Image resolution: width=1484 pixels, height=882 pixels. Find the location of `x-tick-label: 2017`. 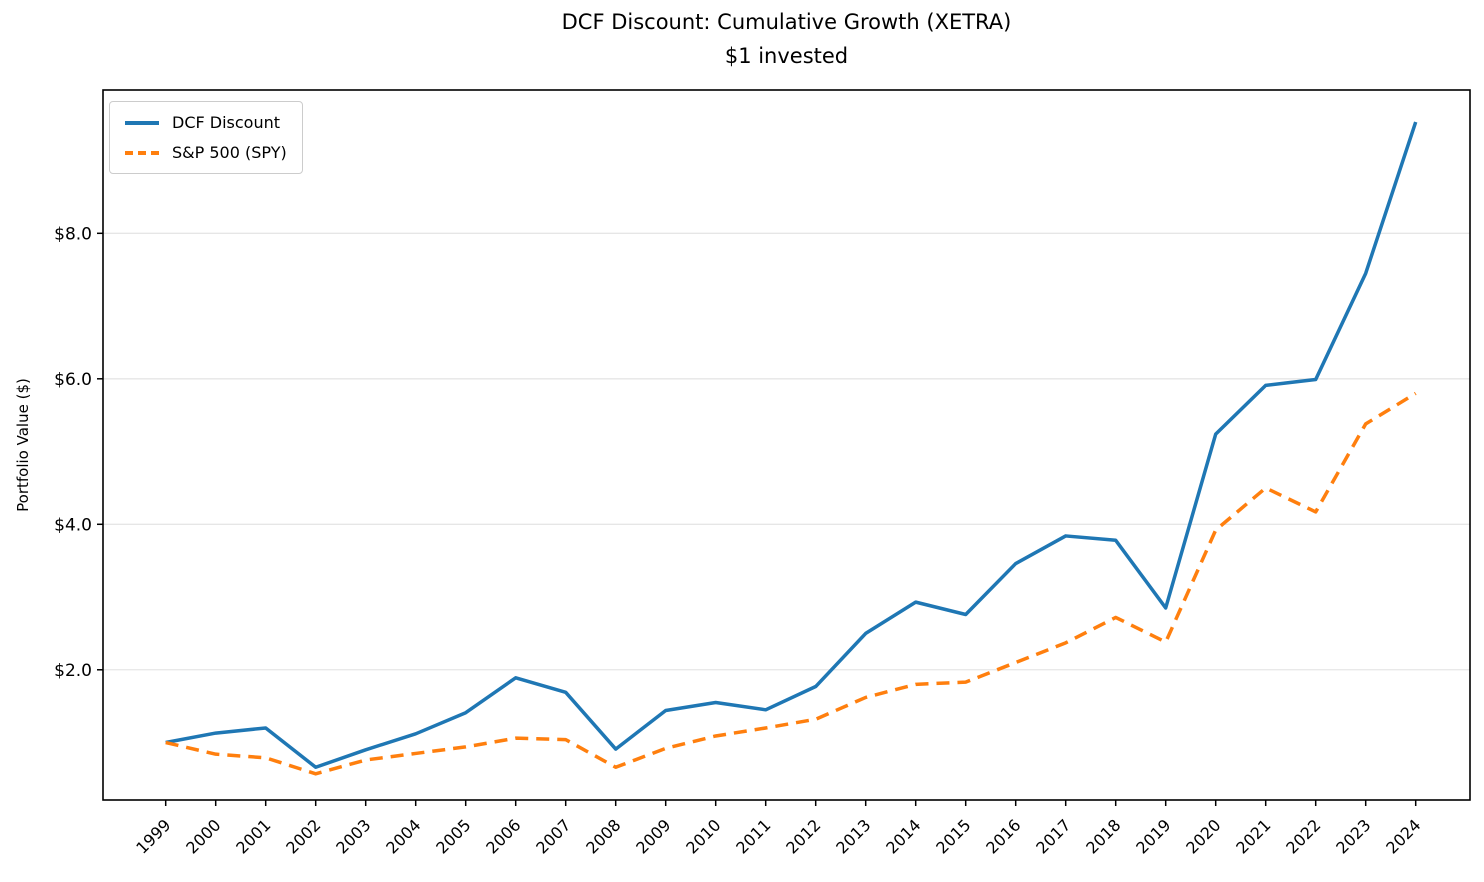

x-tick-label: 2017 is located at coordinates (1053, 836).